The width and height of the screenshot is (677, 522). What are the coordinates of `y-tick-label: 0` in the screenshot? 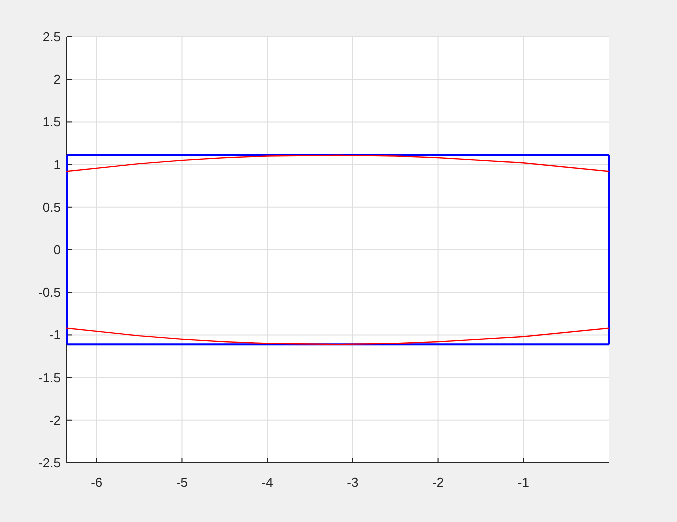 It's located at (57, 250).